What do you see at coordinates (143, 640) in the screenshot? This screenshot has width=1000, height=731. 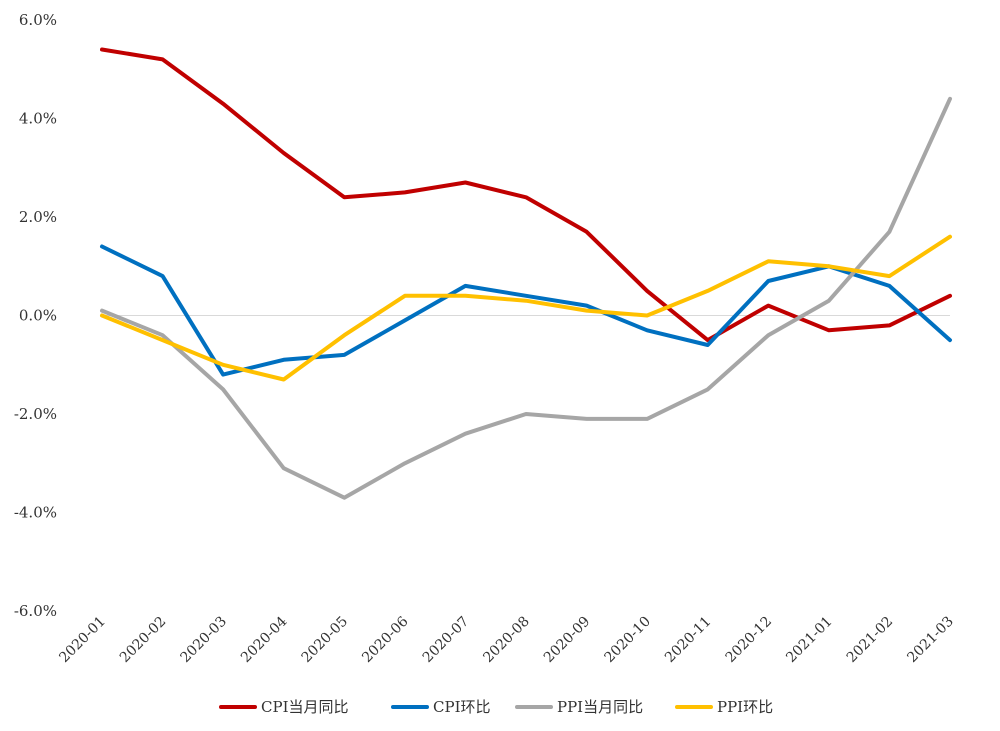 I see `x-tick-label: 2020-02` at bounding box center [143, 640].